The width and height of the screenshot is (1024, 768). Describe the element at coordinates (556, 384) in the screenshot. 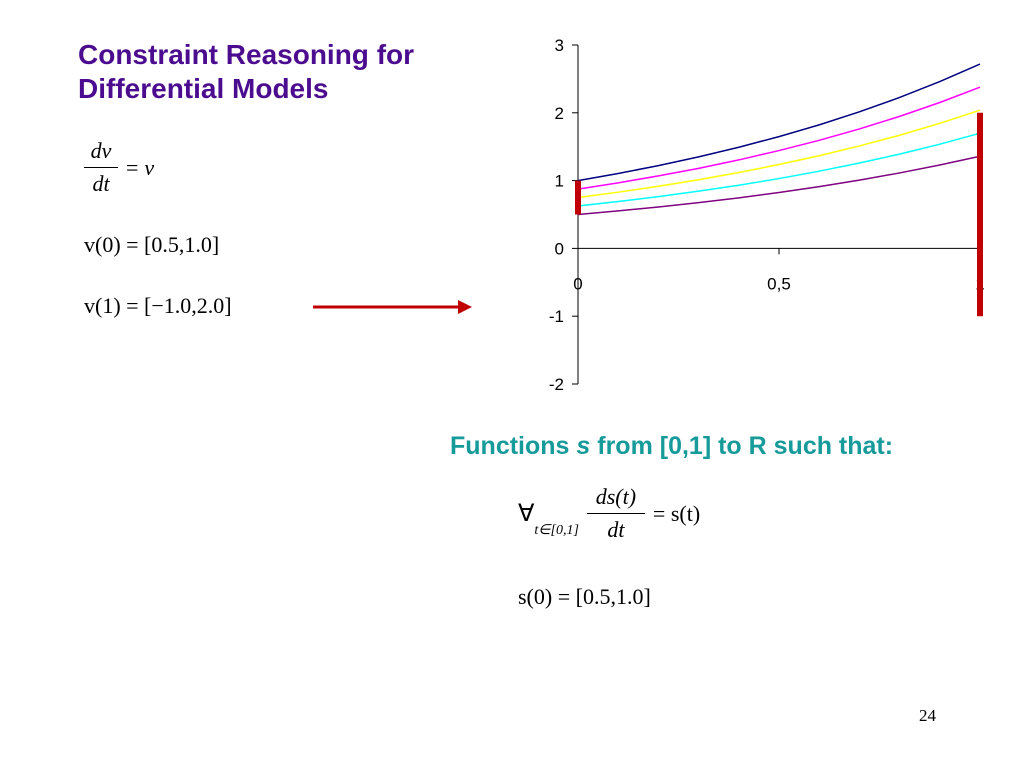

I see `y-tick-label: -2` at that location.